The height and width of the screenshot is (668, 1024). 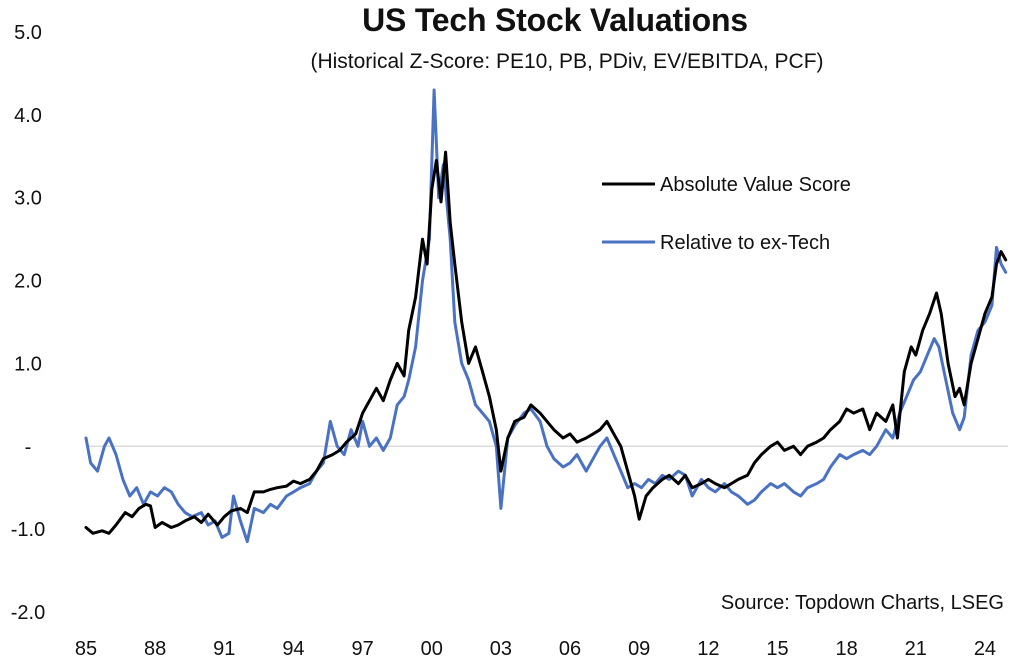 What do you see at coordinates (28, 116) in the screenshot?
I see `y-tick-label: 4.0` at bounding box center [28, 116].